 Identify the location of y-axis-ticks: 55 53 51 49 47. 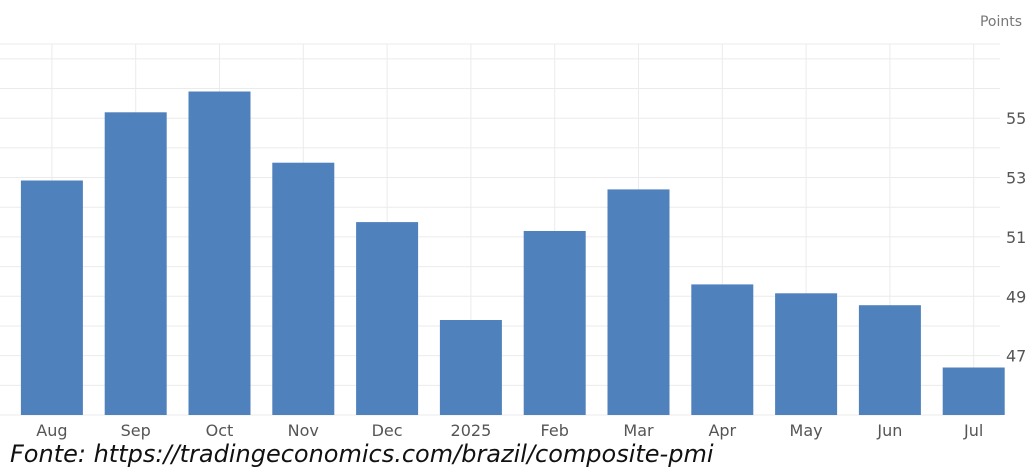
(1016, 237).